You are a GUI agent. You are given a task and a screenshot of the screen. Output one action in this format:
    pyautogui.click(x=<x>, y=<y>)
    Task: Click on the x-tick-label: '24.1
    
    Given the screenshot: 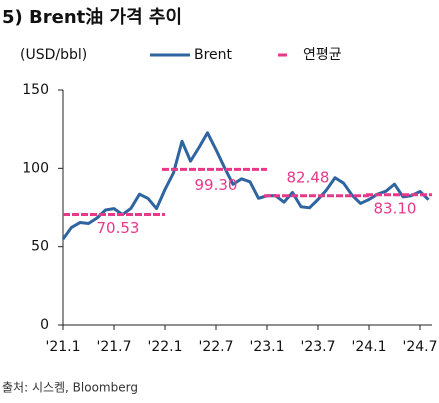 What is the action you would take?
    pyautogui.click(x=368, y=347)
    